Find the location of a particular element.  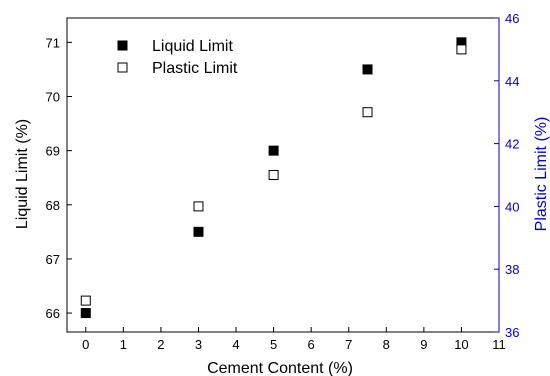

y2-tick-label-3: 42 is located at coordinates (512, 144).